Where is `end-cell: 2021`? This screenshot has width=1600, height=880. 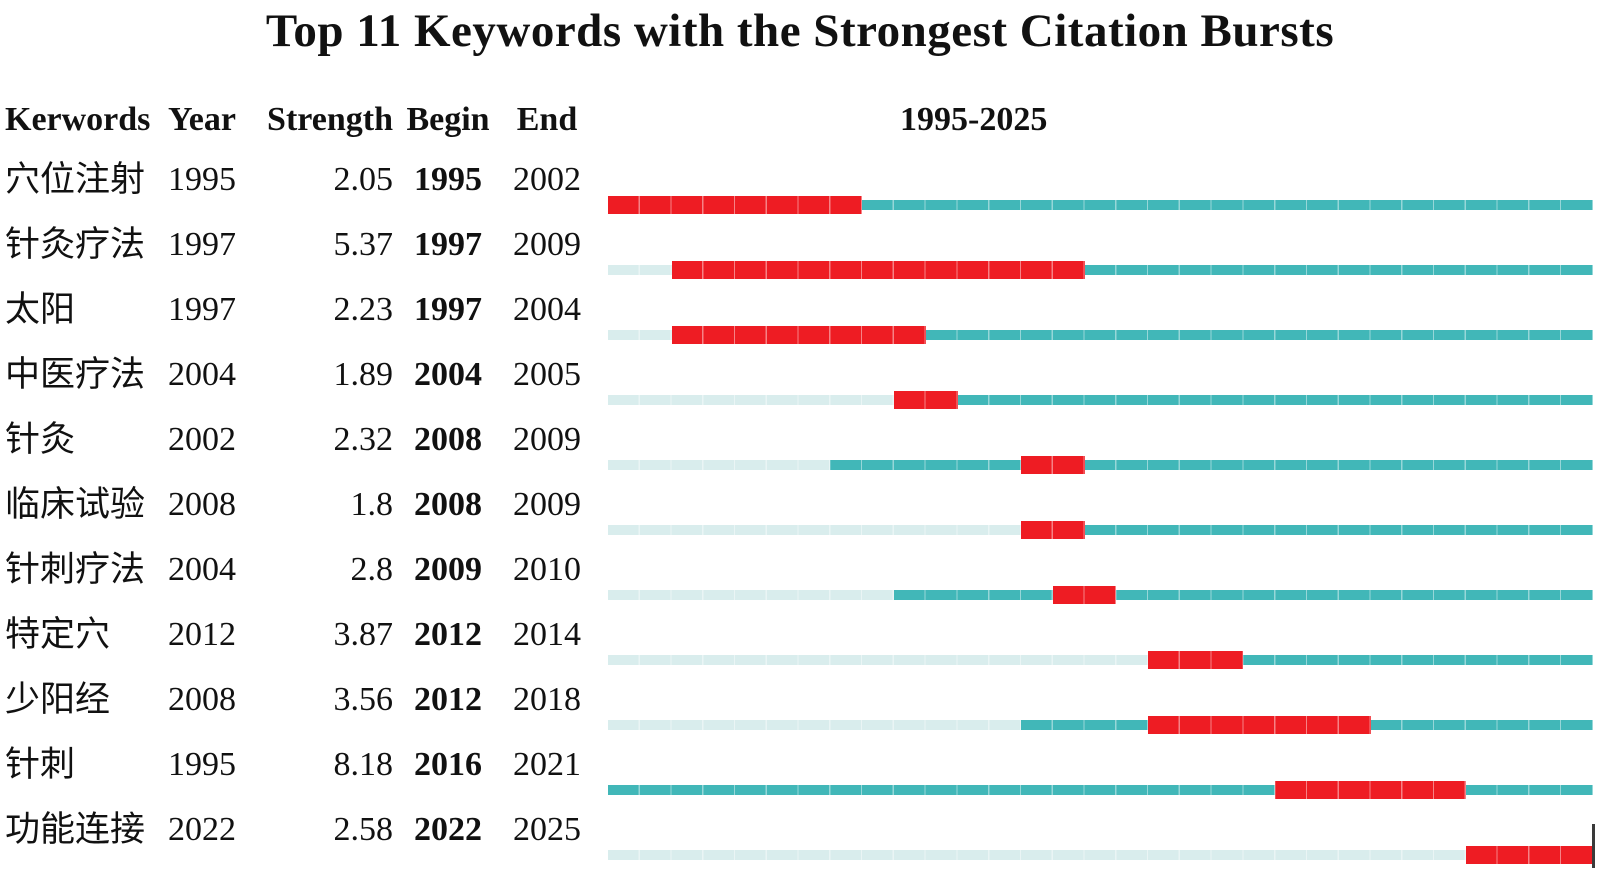 end-cell: 2021 is located at coordinates (547, 764).